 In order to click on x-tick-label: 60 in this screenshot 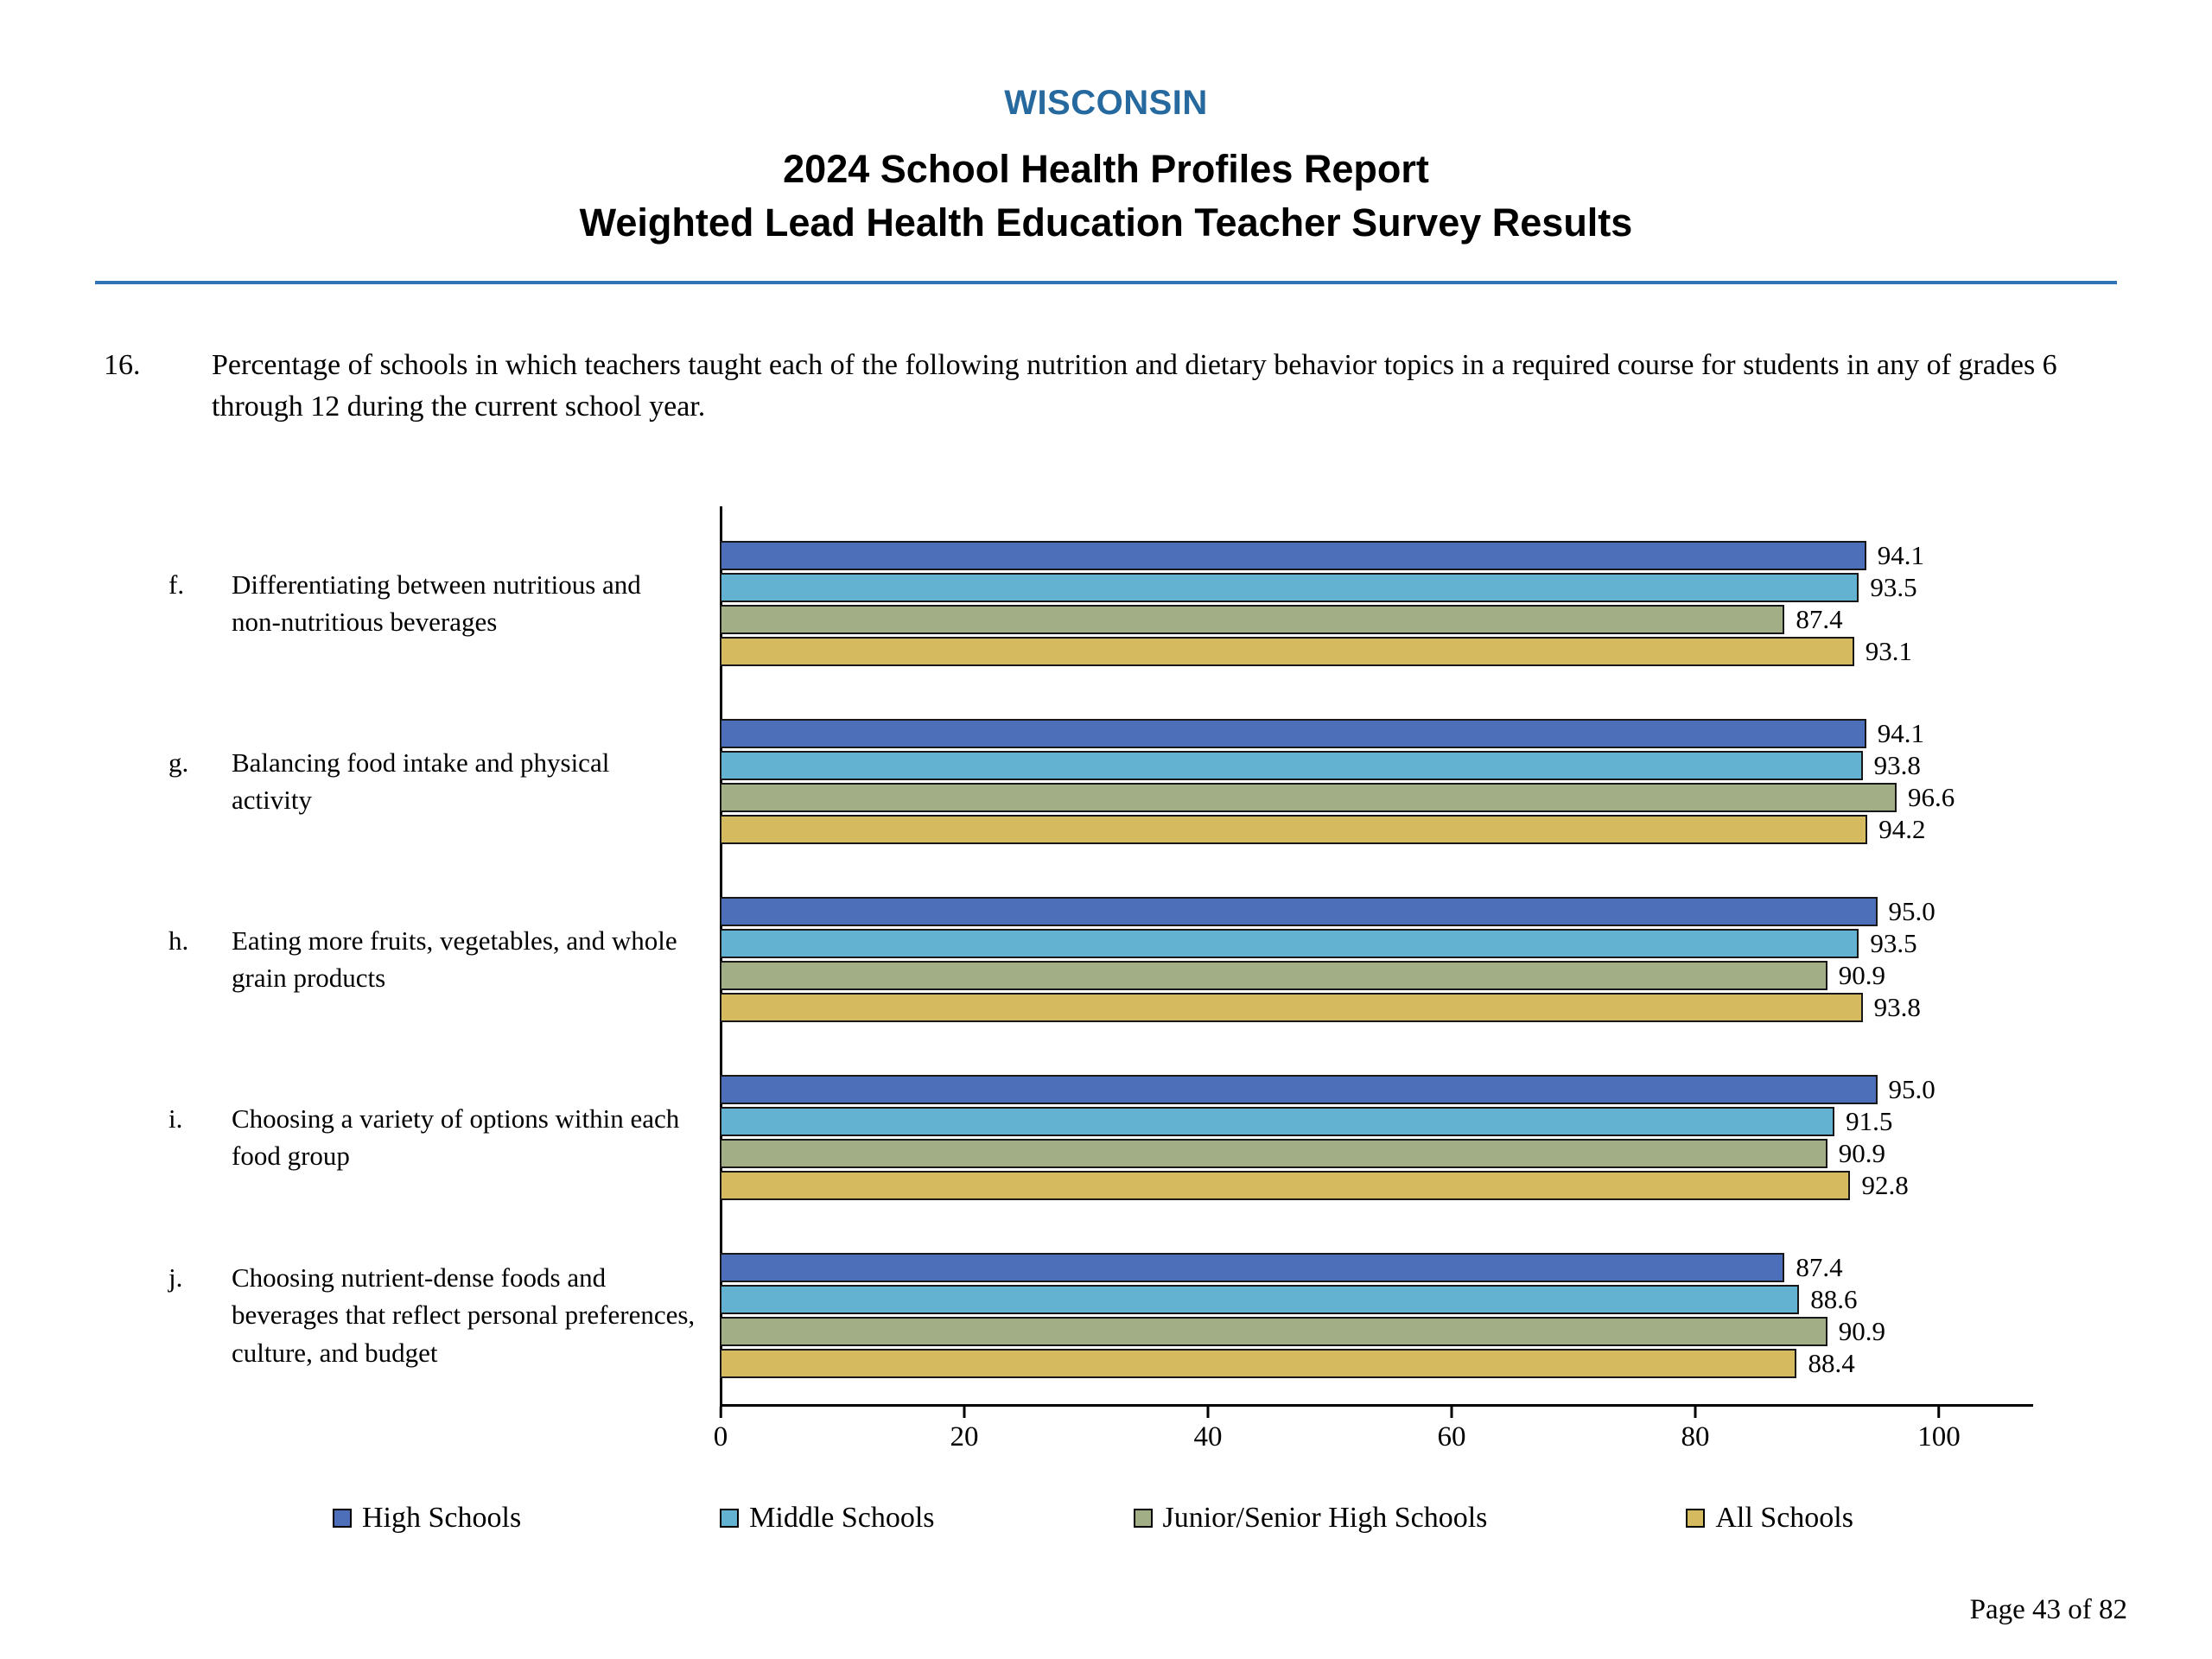, I will do `click(1451, 1436)`.